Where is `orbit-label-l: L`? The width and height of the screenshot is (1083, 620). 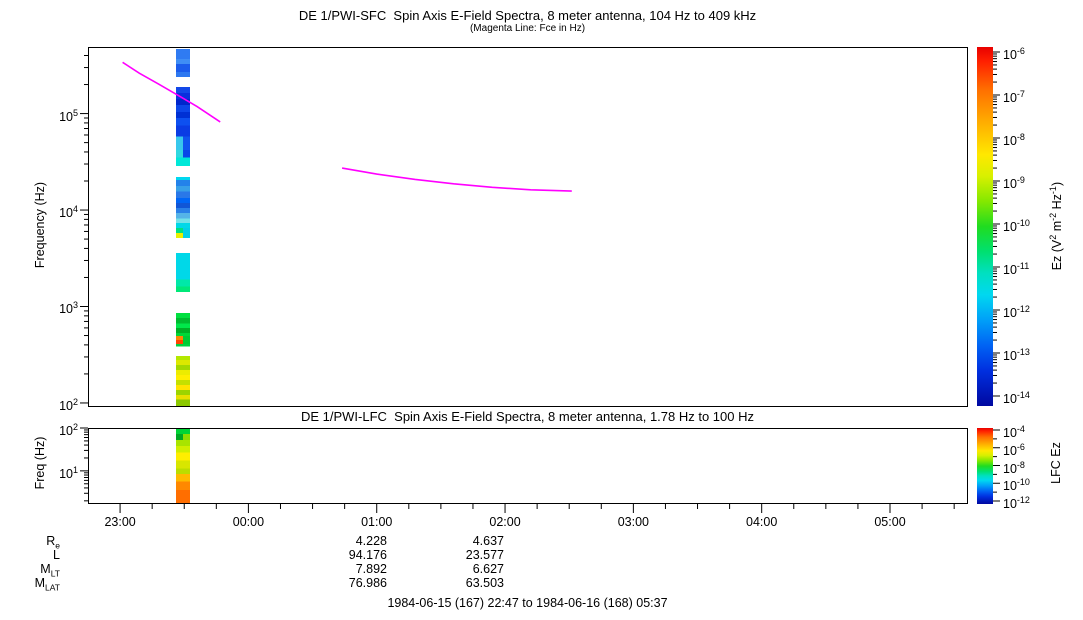
orbit-label-l: L is located at coordinates (56, 555).